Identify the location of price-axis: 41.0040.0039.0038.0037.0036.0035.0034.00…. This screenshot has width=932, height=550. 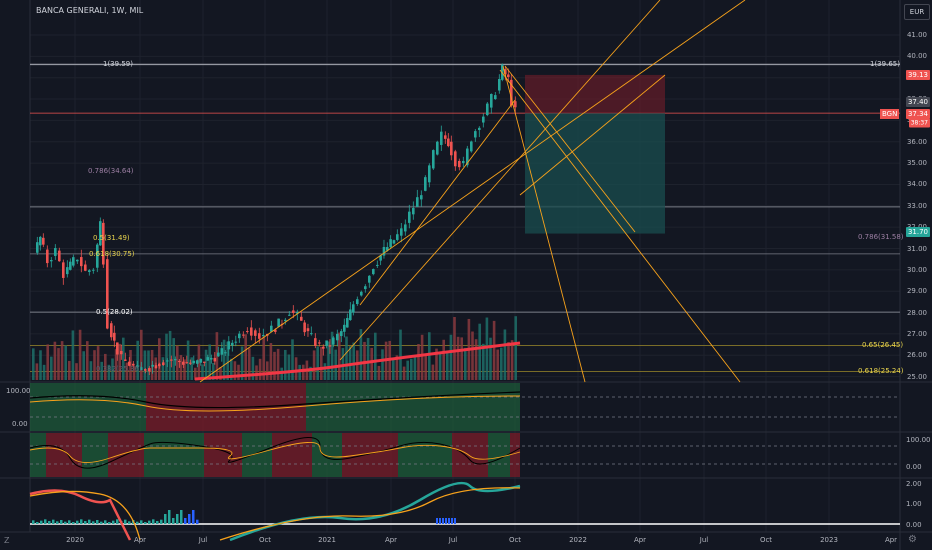
(916, 191).